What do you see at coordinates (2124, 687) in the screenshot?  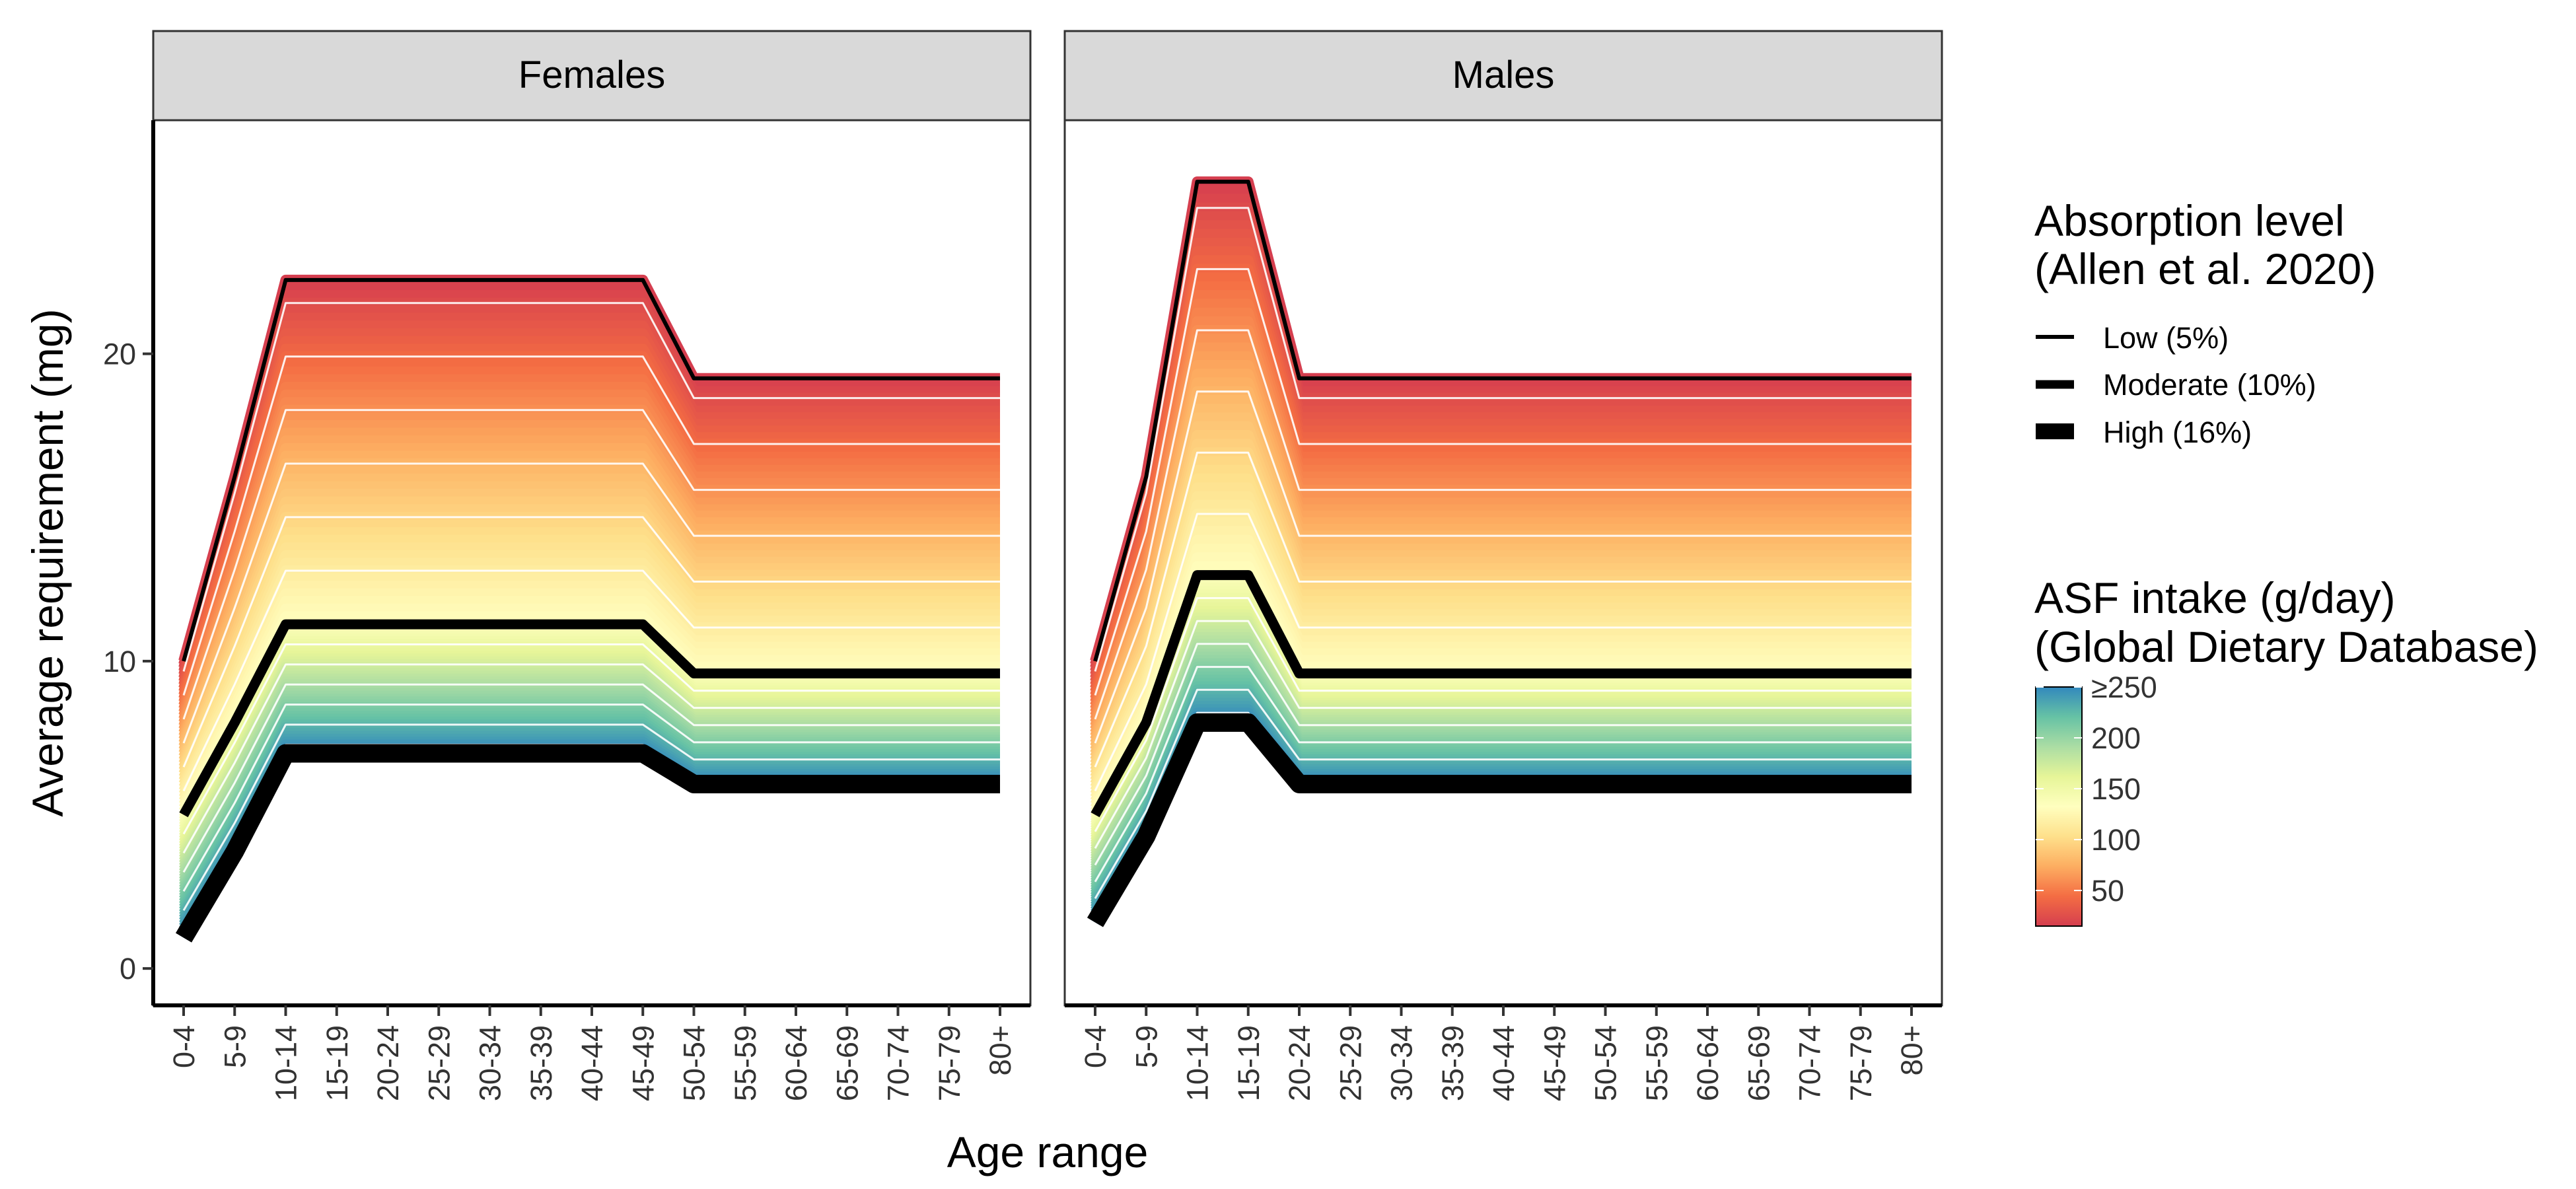 I see `colorbar-tick-label: ≥250` at bounding box center [2124, 687].